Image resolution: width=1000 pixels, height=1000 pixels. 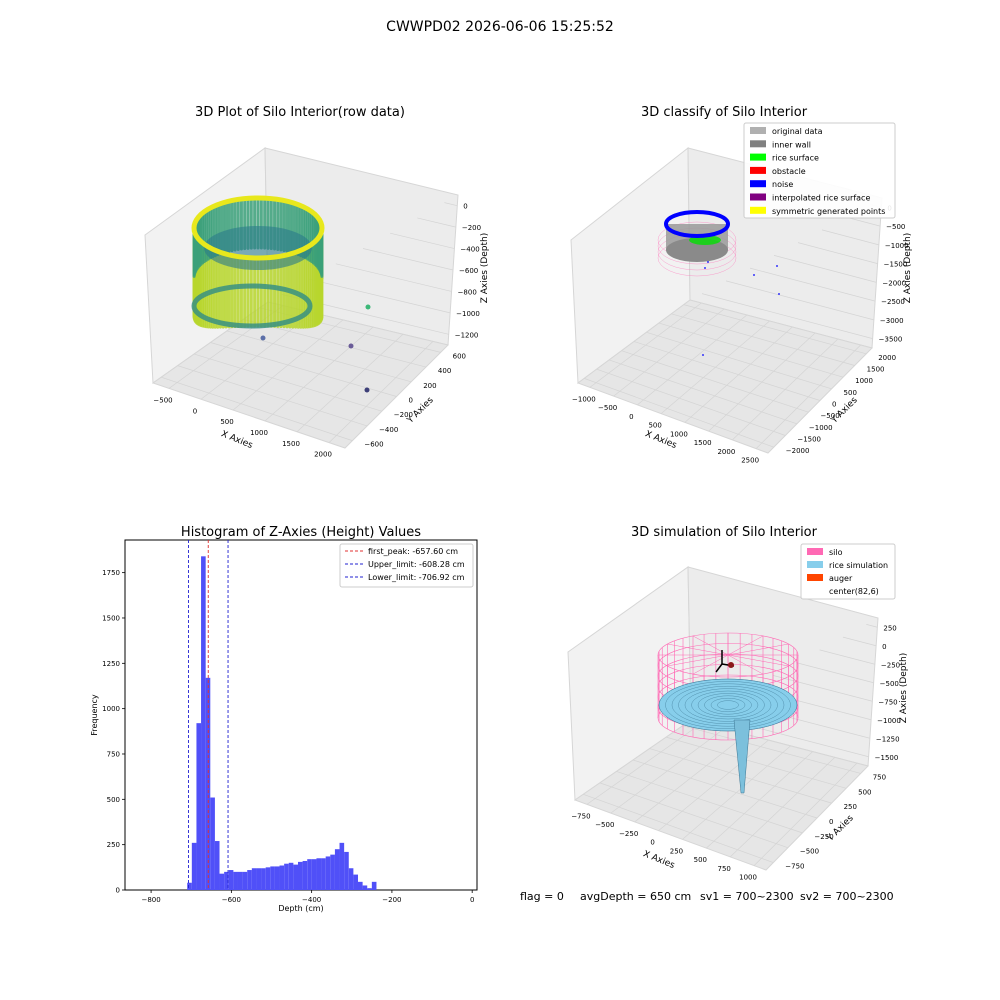 I want to click on sim-ytick: 250, so click(x=850, y=807).